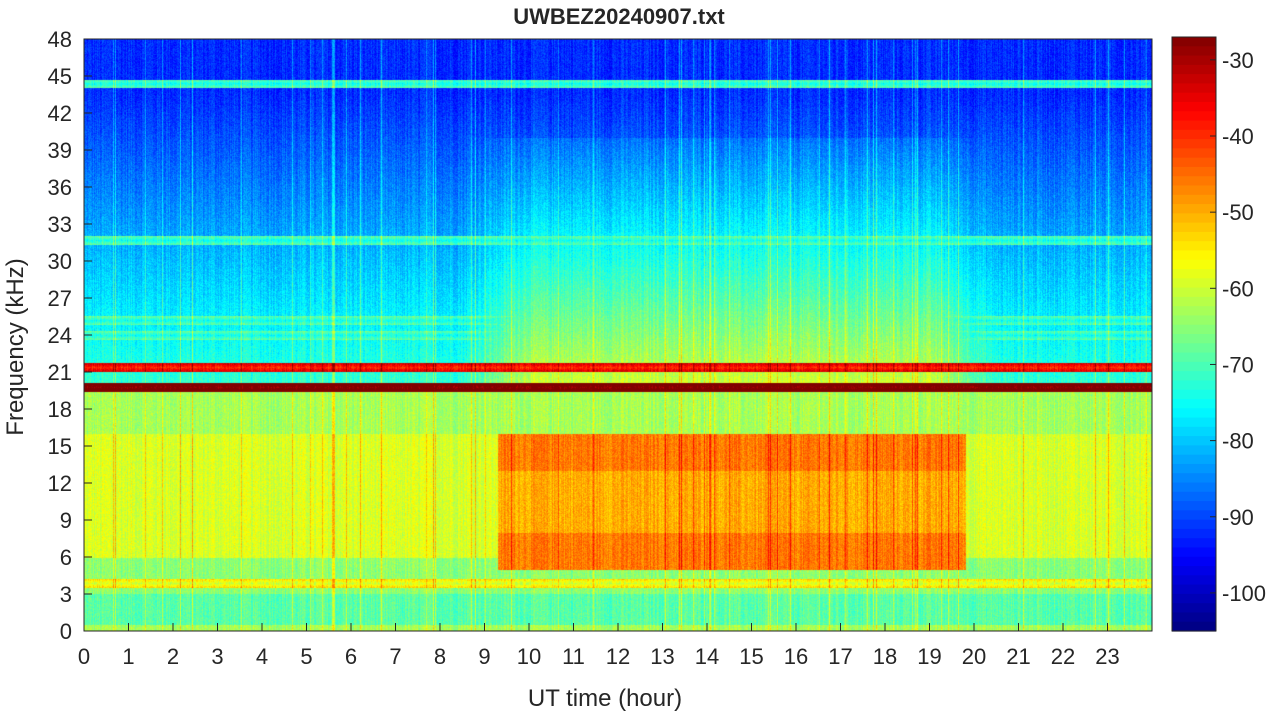 This screenshot has height=720, width=1280. I want to click on x-tick-label: 22, so click(1063, 656).